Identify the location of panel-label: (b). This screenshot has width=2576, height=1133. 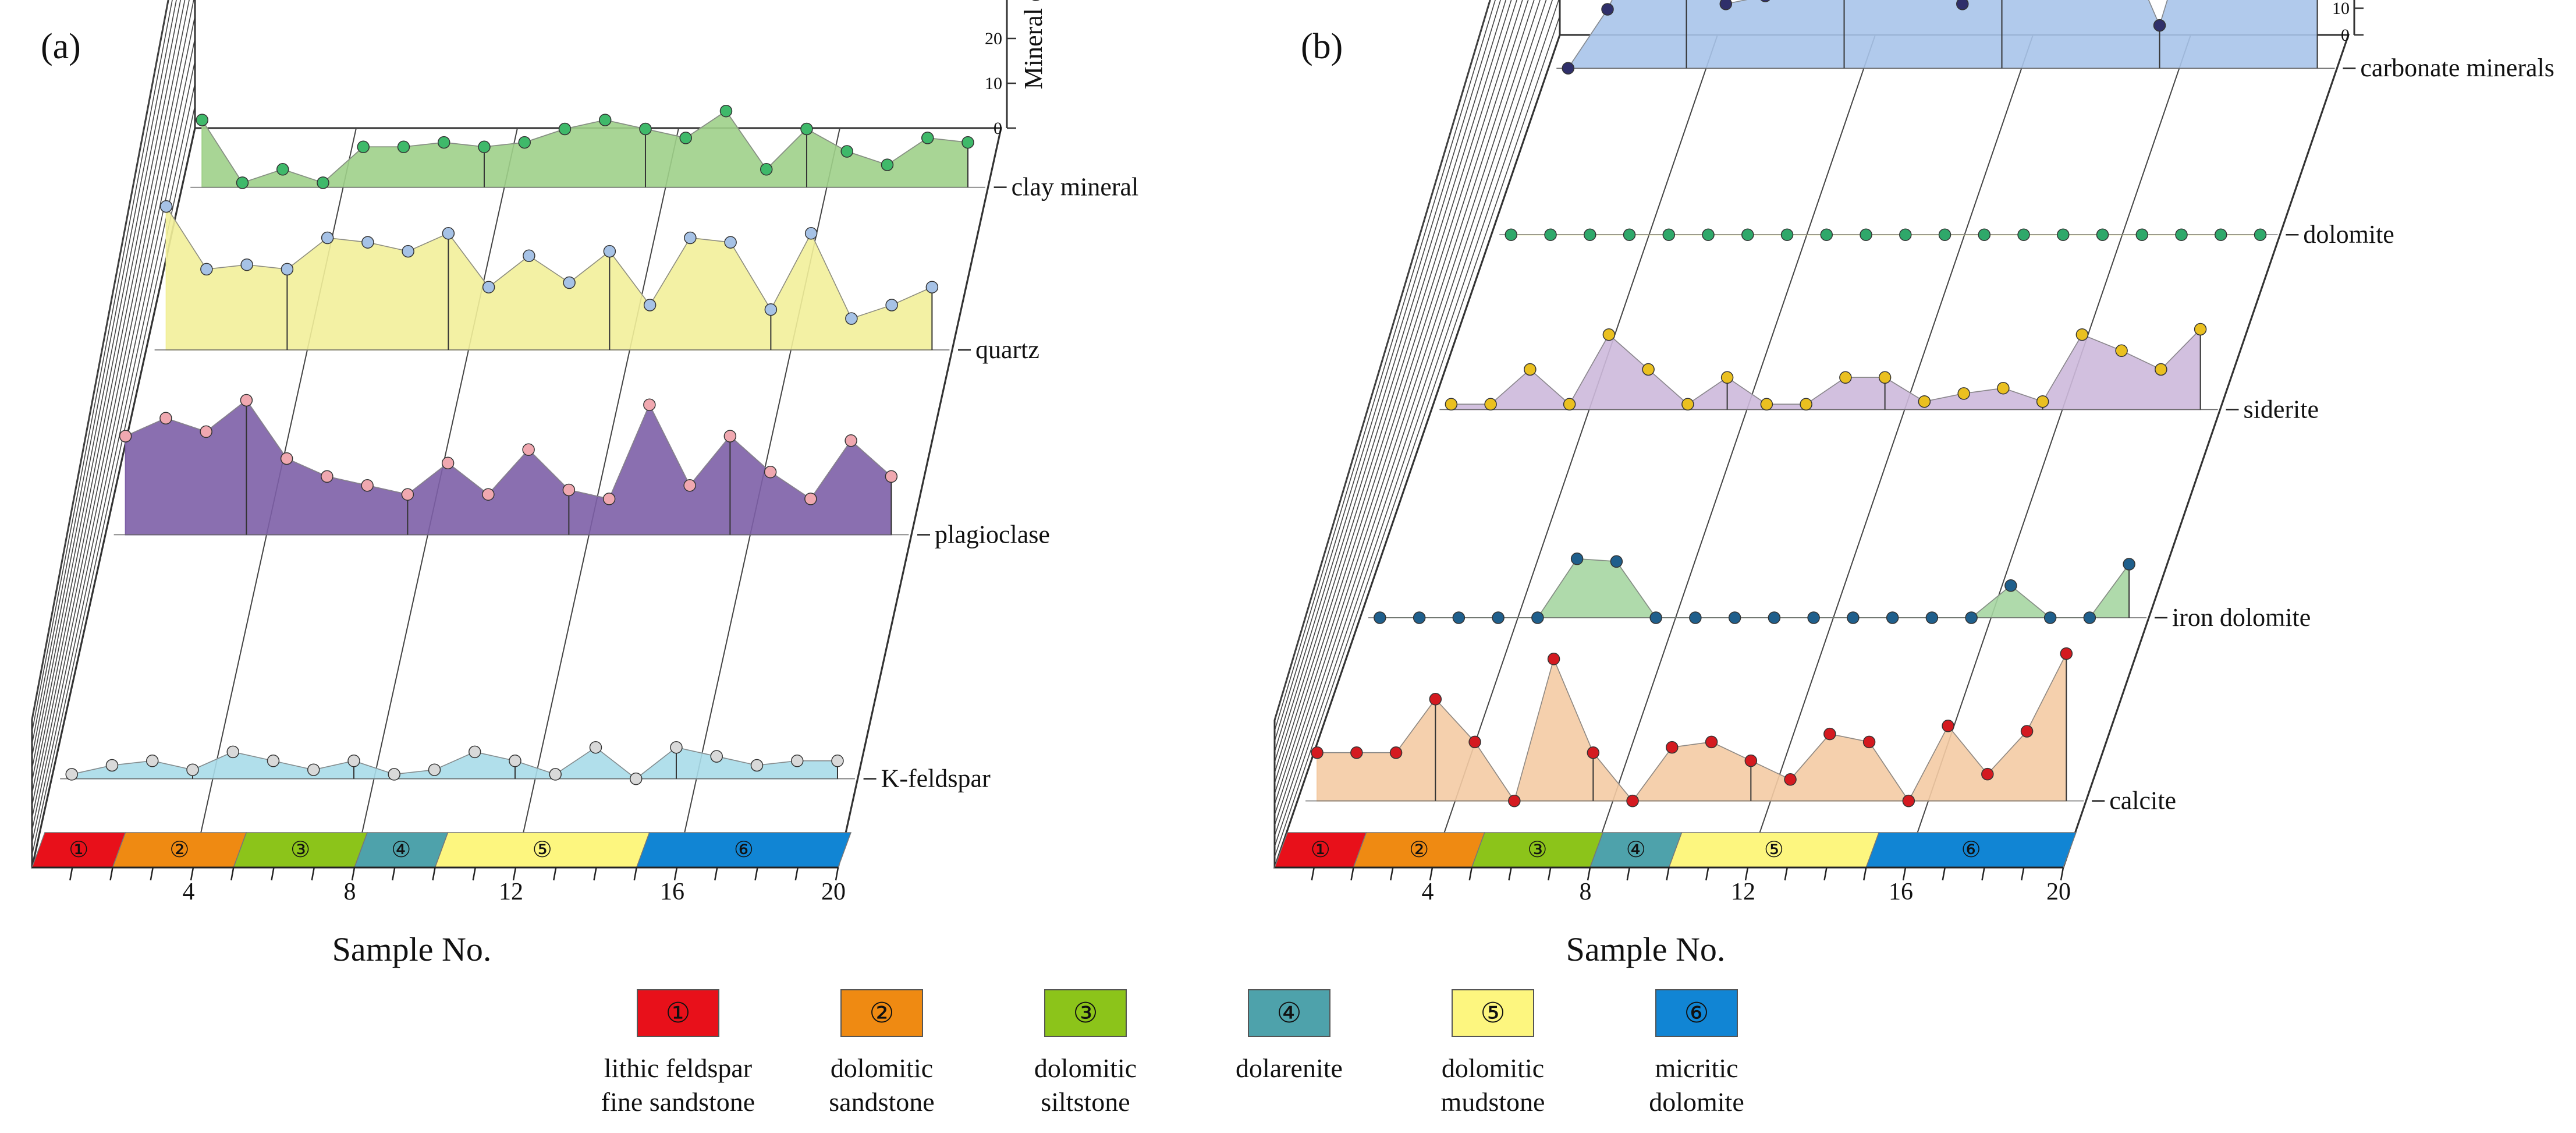
(1322, 46).